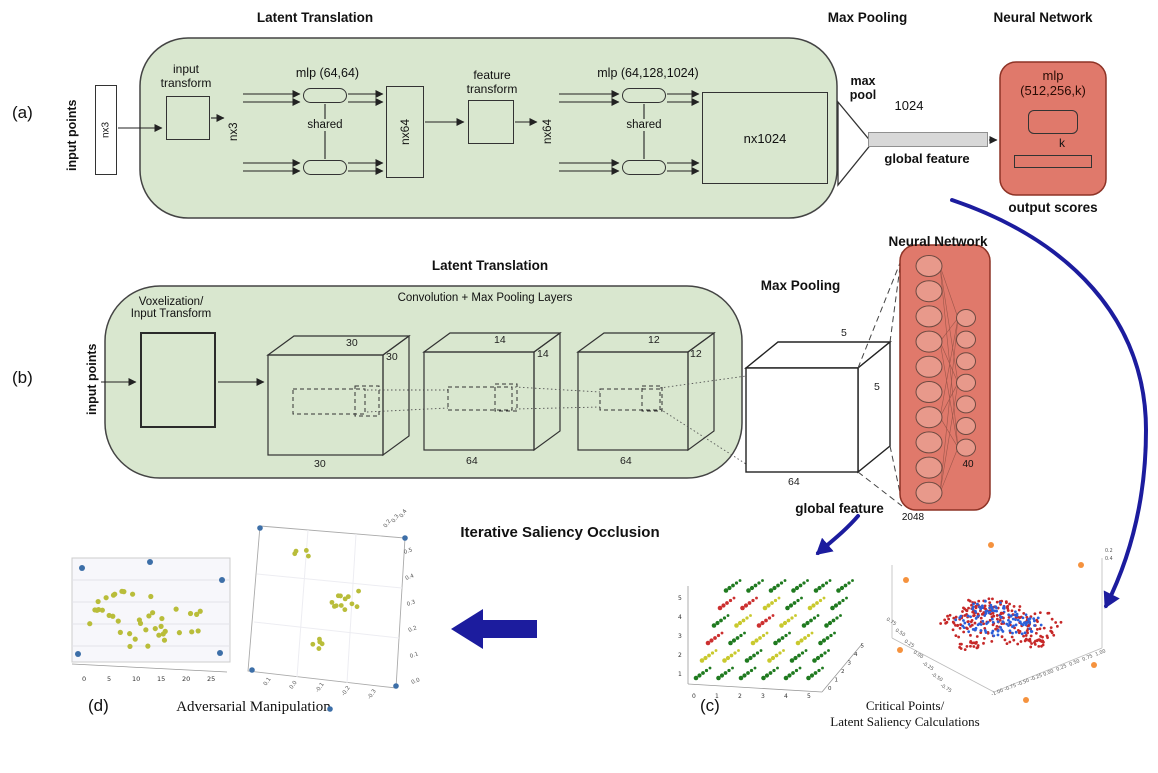 The width and height of the screenshot is (1158, 773). I want to click on a-shared1-label: shared, so click(325, 125).